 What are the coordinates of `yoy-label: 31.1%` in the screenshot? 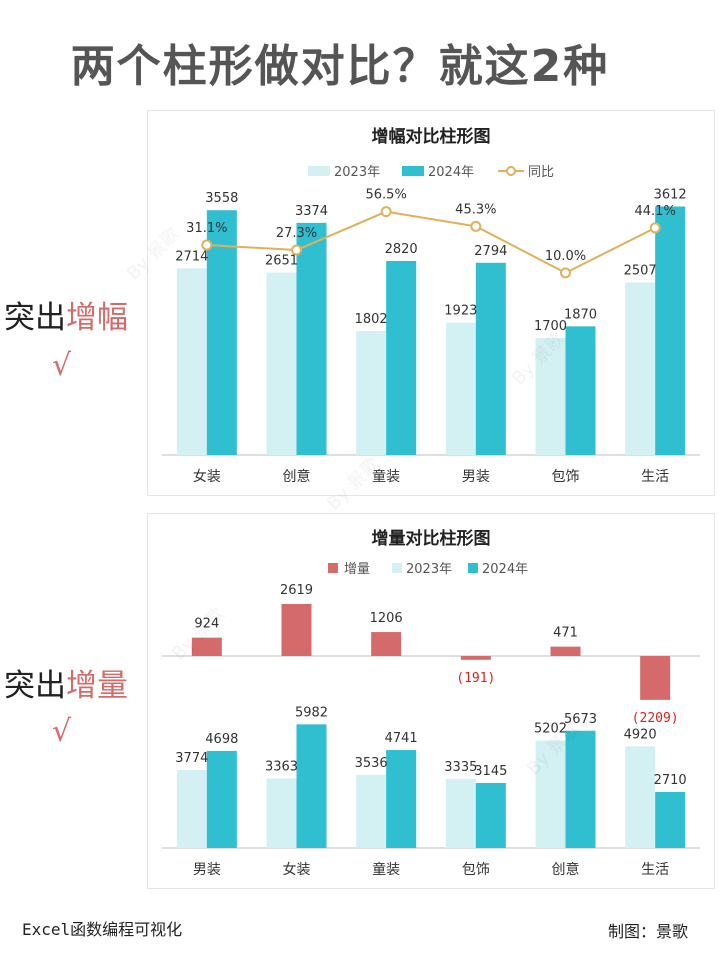 It's located at (206, 228).